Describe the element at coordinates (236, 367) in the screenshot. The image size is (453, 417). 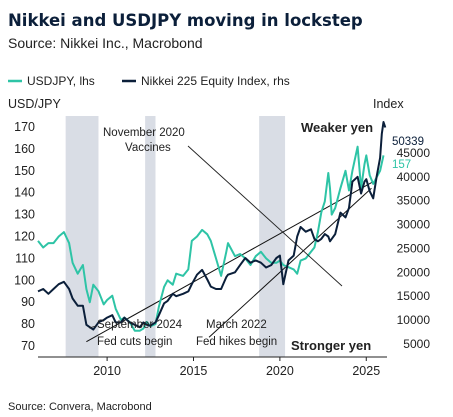
I see `x-ticks-group: 2010 2015 2020 2025` at that location.